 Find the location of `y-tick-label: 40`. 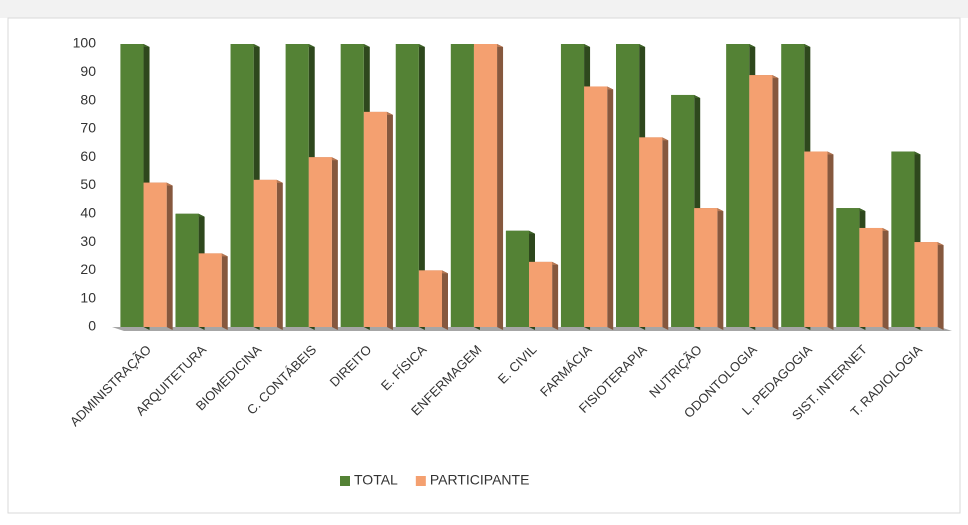

y-tick-label: 40 is located at coordinates (88, 213).